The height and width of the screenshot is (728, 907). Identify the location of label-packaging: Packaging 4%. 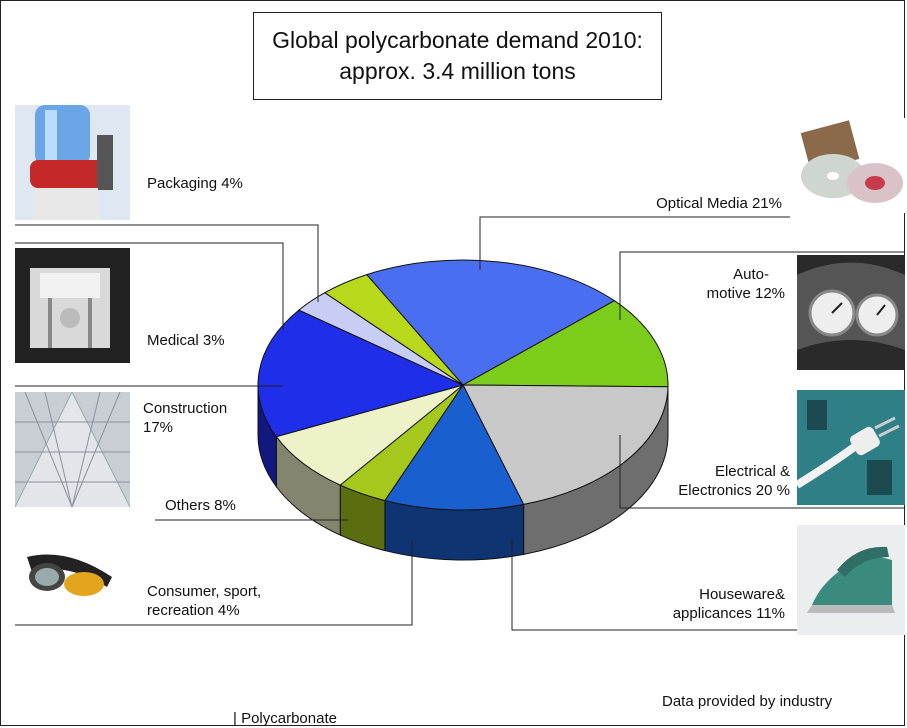
(195, 183).